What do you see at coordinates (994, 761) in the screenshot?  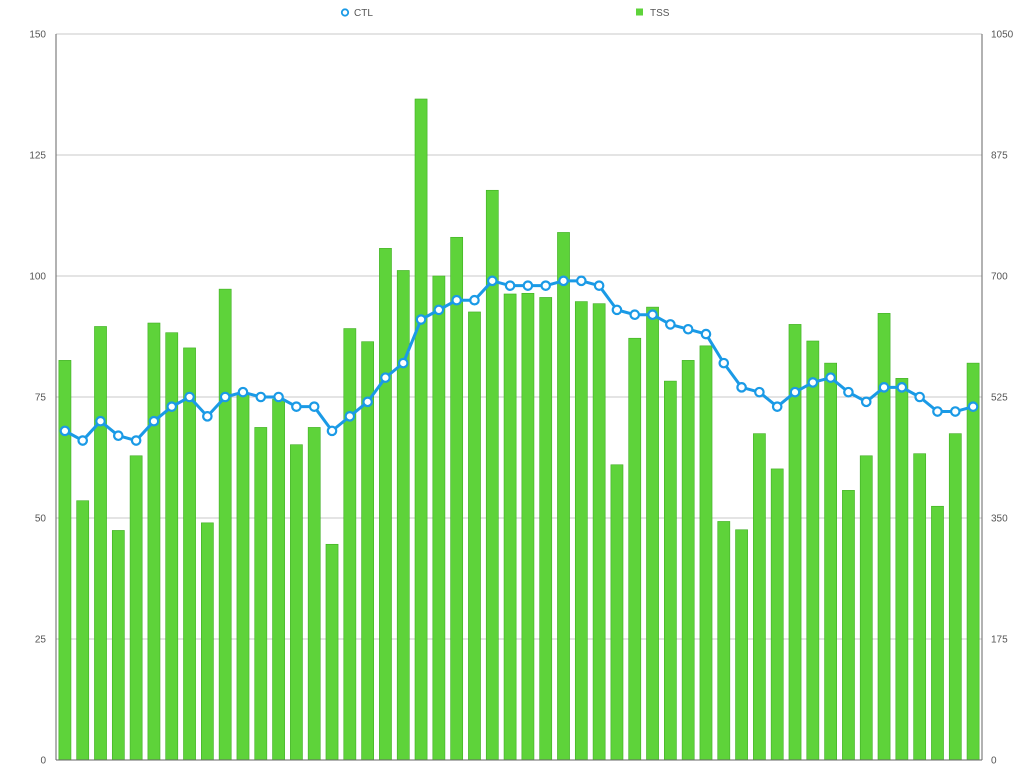 I see `y-right-tick-label: 0` at bounding box center [994, 761].